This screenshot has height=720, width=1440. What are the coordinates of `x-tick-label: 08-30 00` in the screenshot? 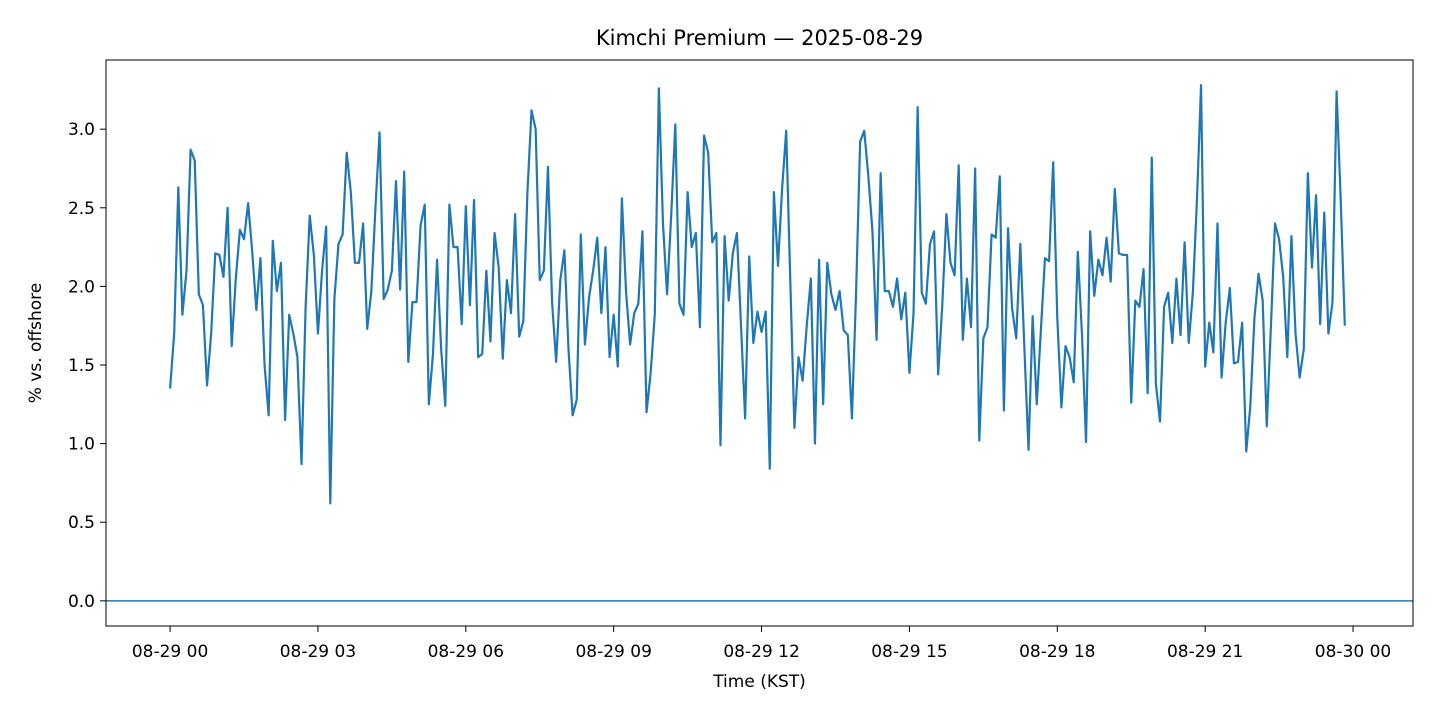 It's located at (1353, 652).